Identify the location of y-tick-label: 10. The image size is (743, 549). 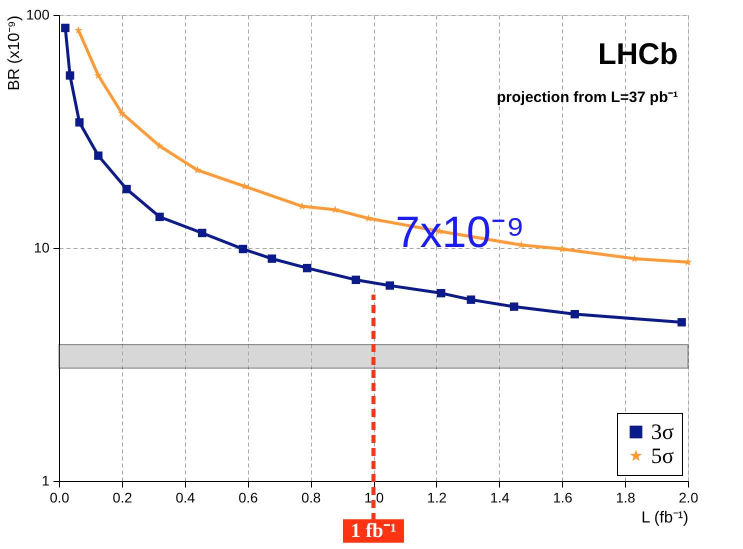
(42, 248).